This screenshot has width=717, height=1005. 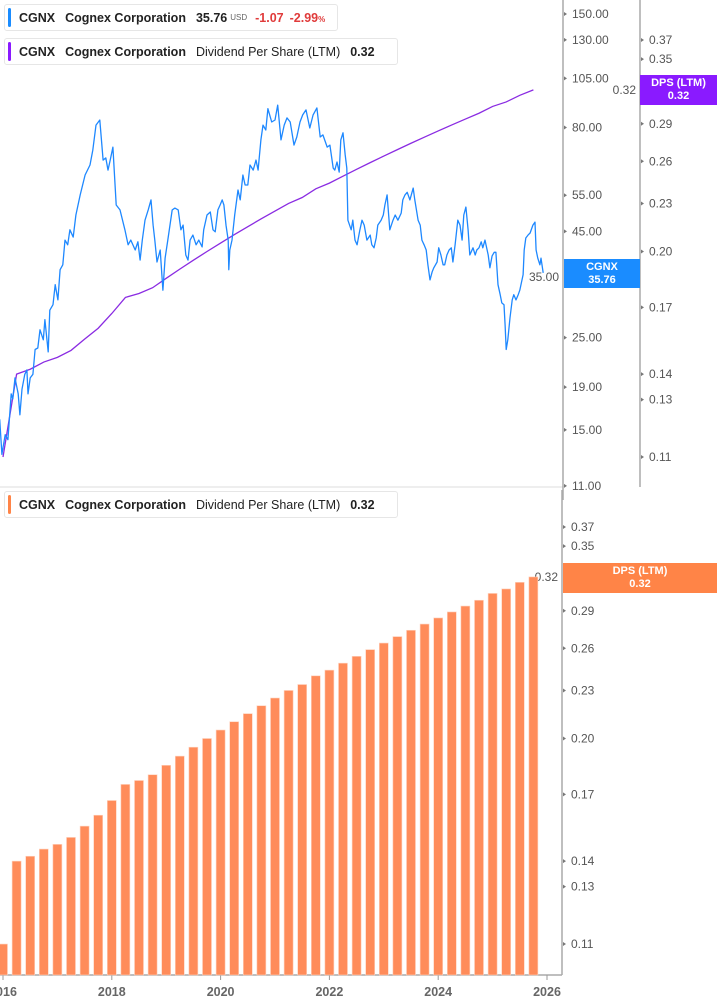 What do you see at coordinates (304, 17) in the screenshot?
I see `change-pct-value: -2.99` at bounding box center [304, 17].